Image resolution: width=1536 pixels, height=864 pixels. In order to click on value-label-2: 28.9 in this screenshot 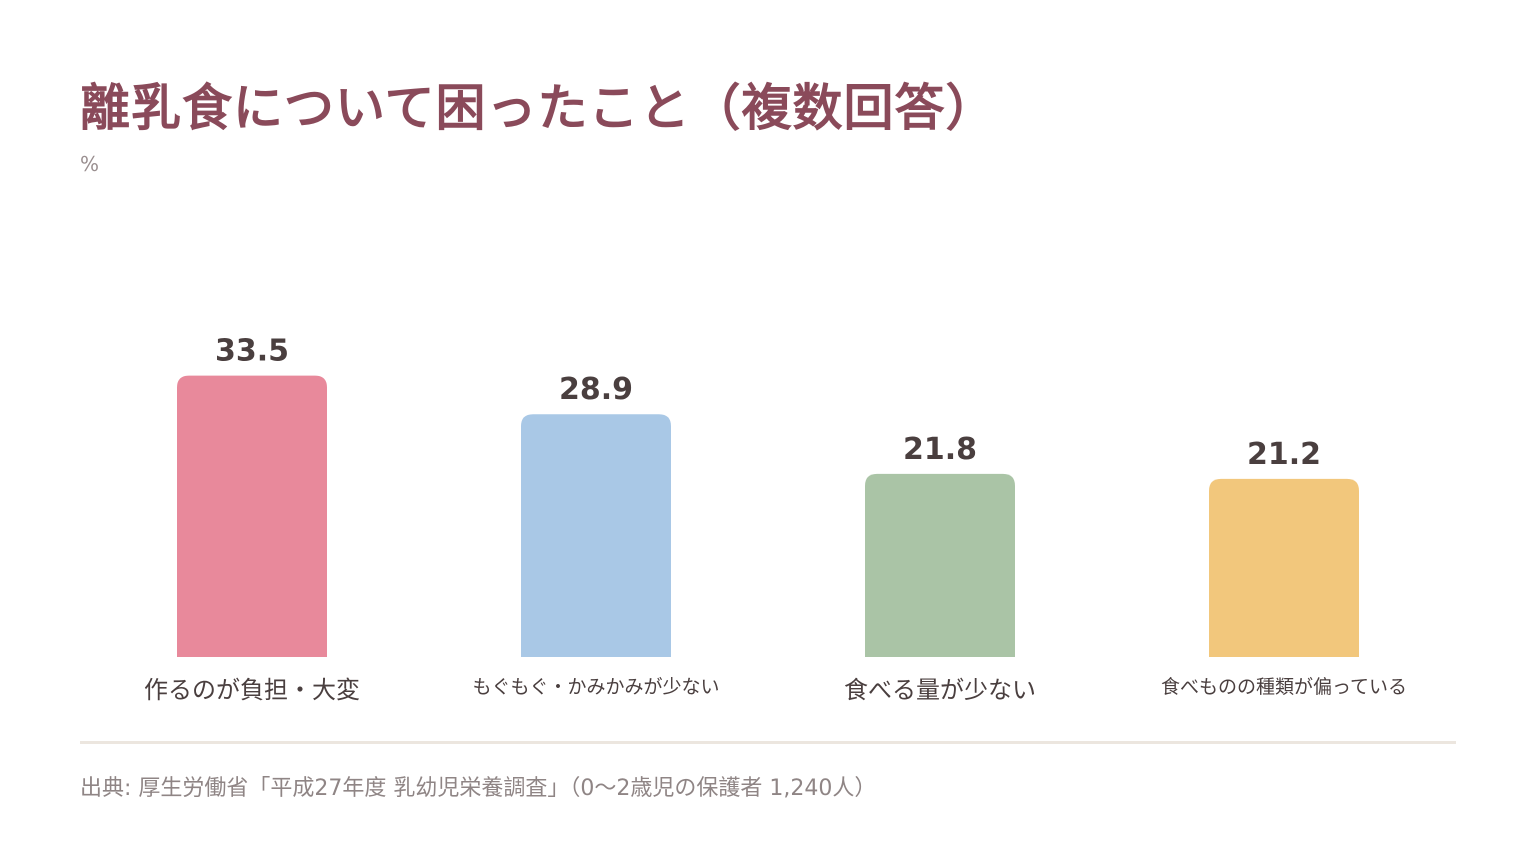, I will do `click(596, 389)`.